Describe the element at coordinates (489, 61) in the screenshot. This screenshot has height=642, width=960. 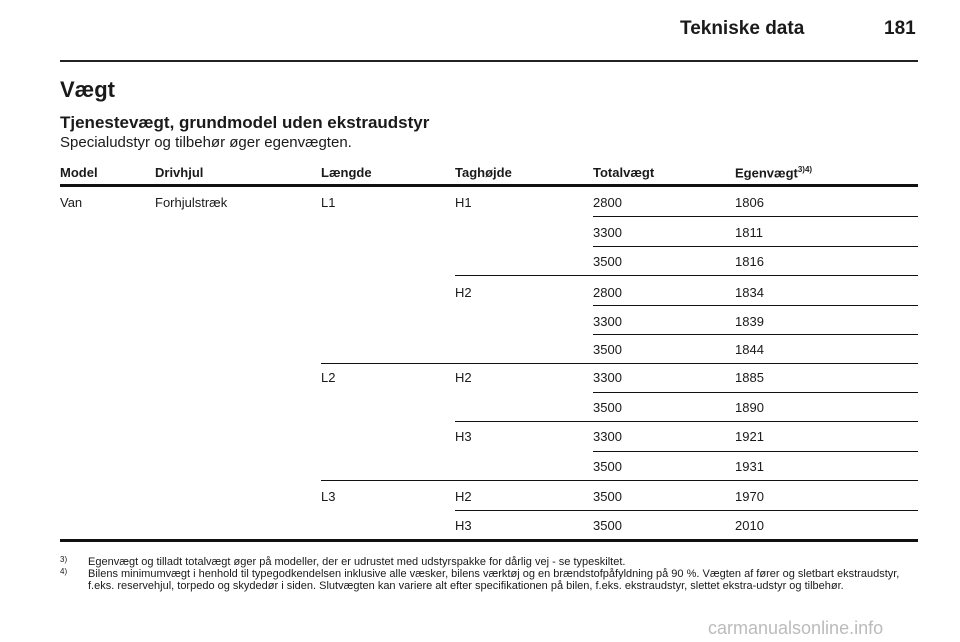
I see `header-rule` at that location.